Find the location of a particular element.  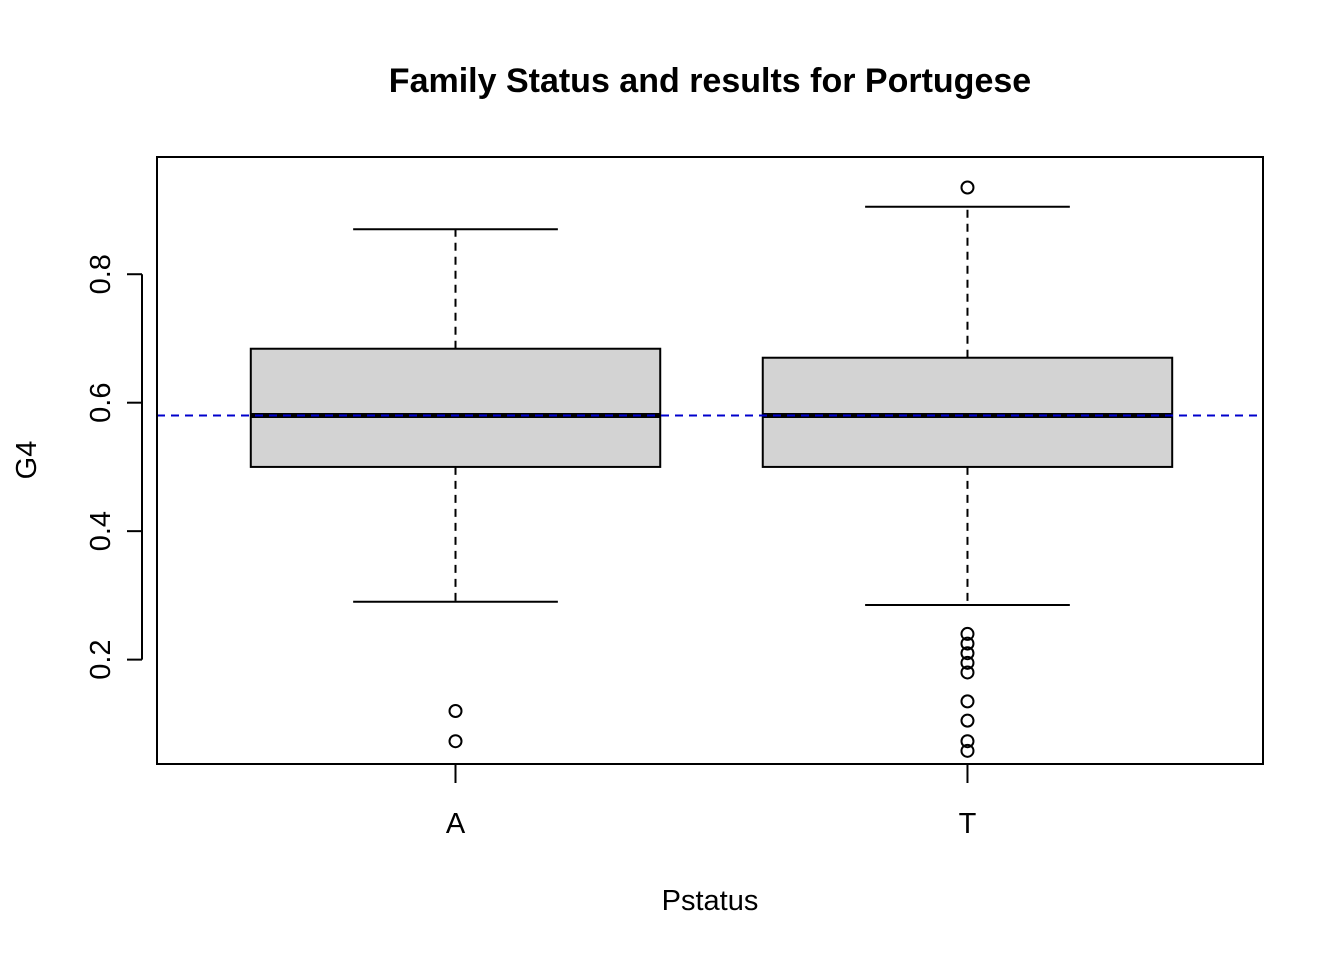

y-tick-label: 0.2 is located at coordinates (101, 659).